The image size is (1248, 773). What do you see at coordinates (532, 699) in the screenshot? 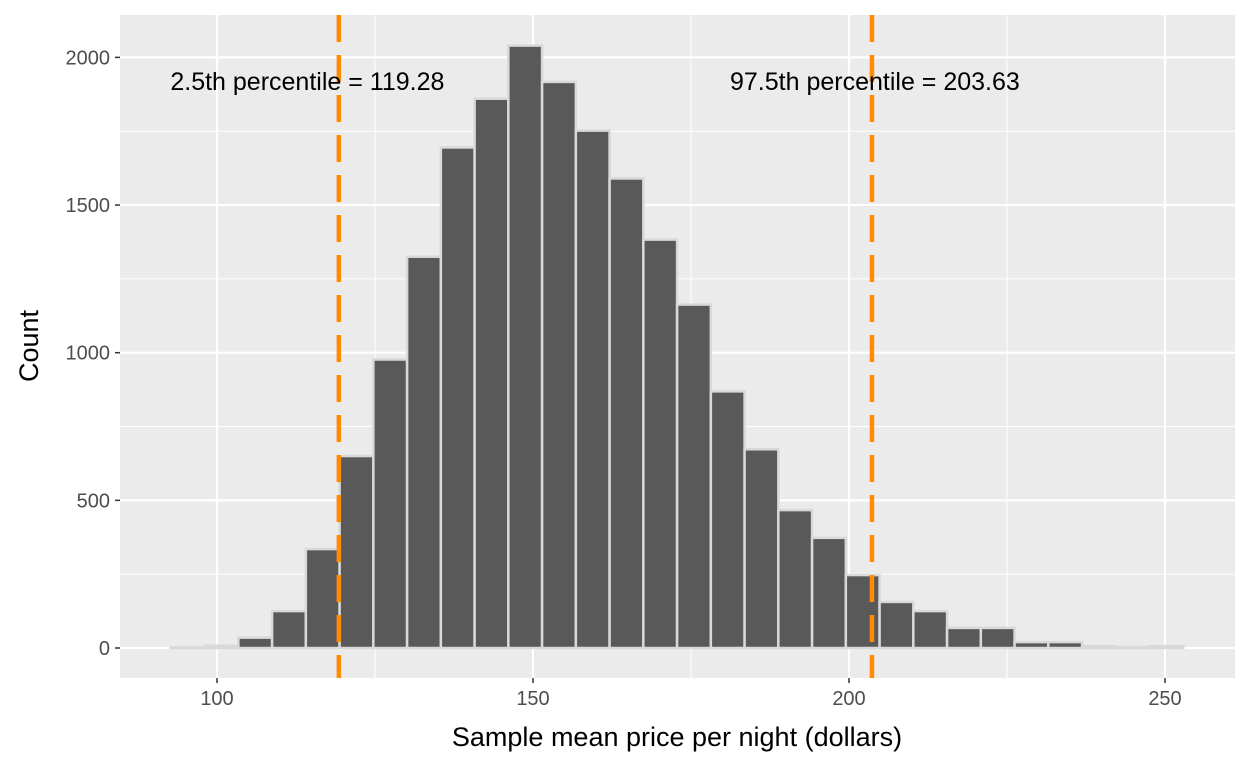
I see `x-tick-label: 150` at bounding box center [532, 699].